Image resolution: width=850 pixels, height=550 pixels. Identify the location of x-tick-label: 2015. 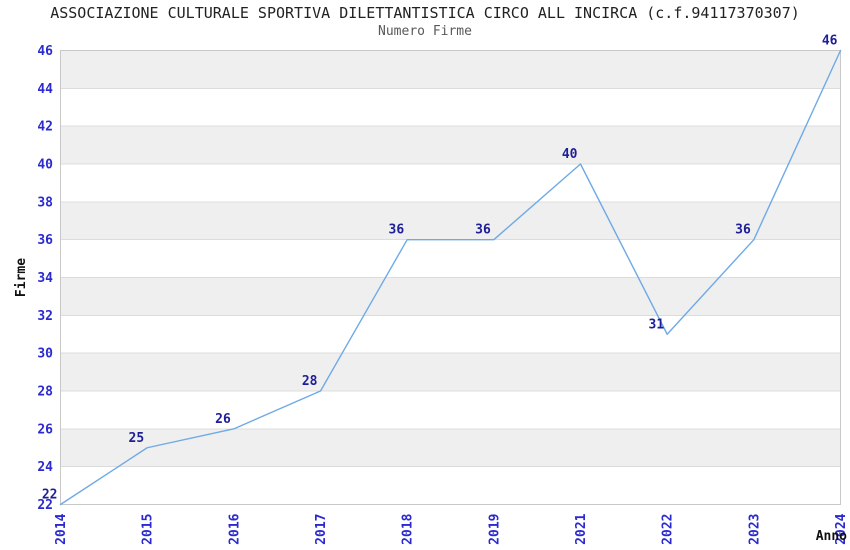
(148, 529).